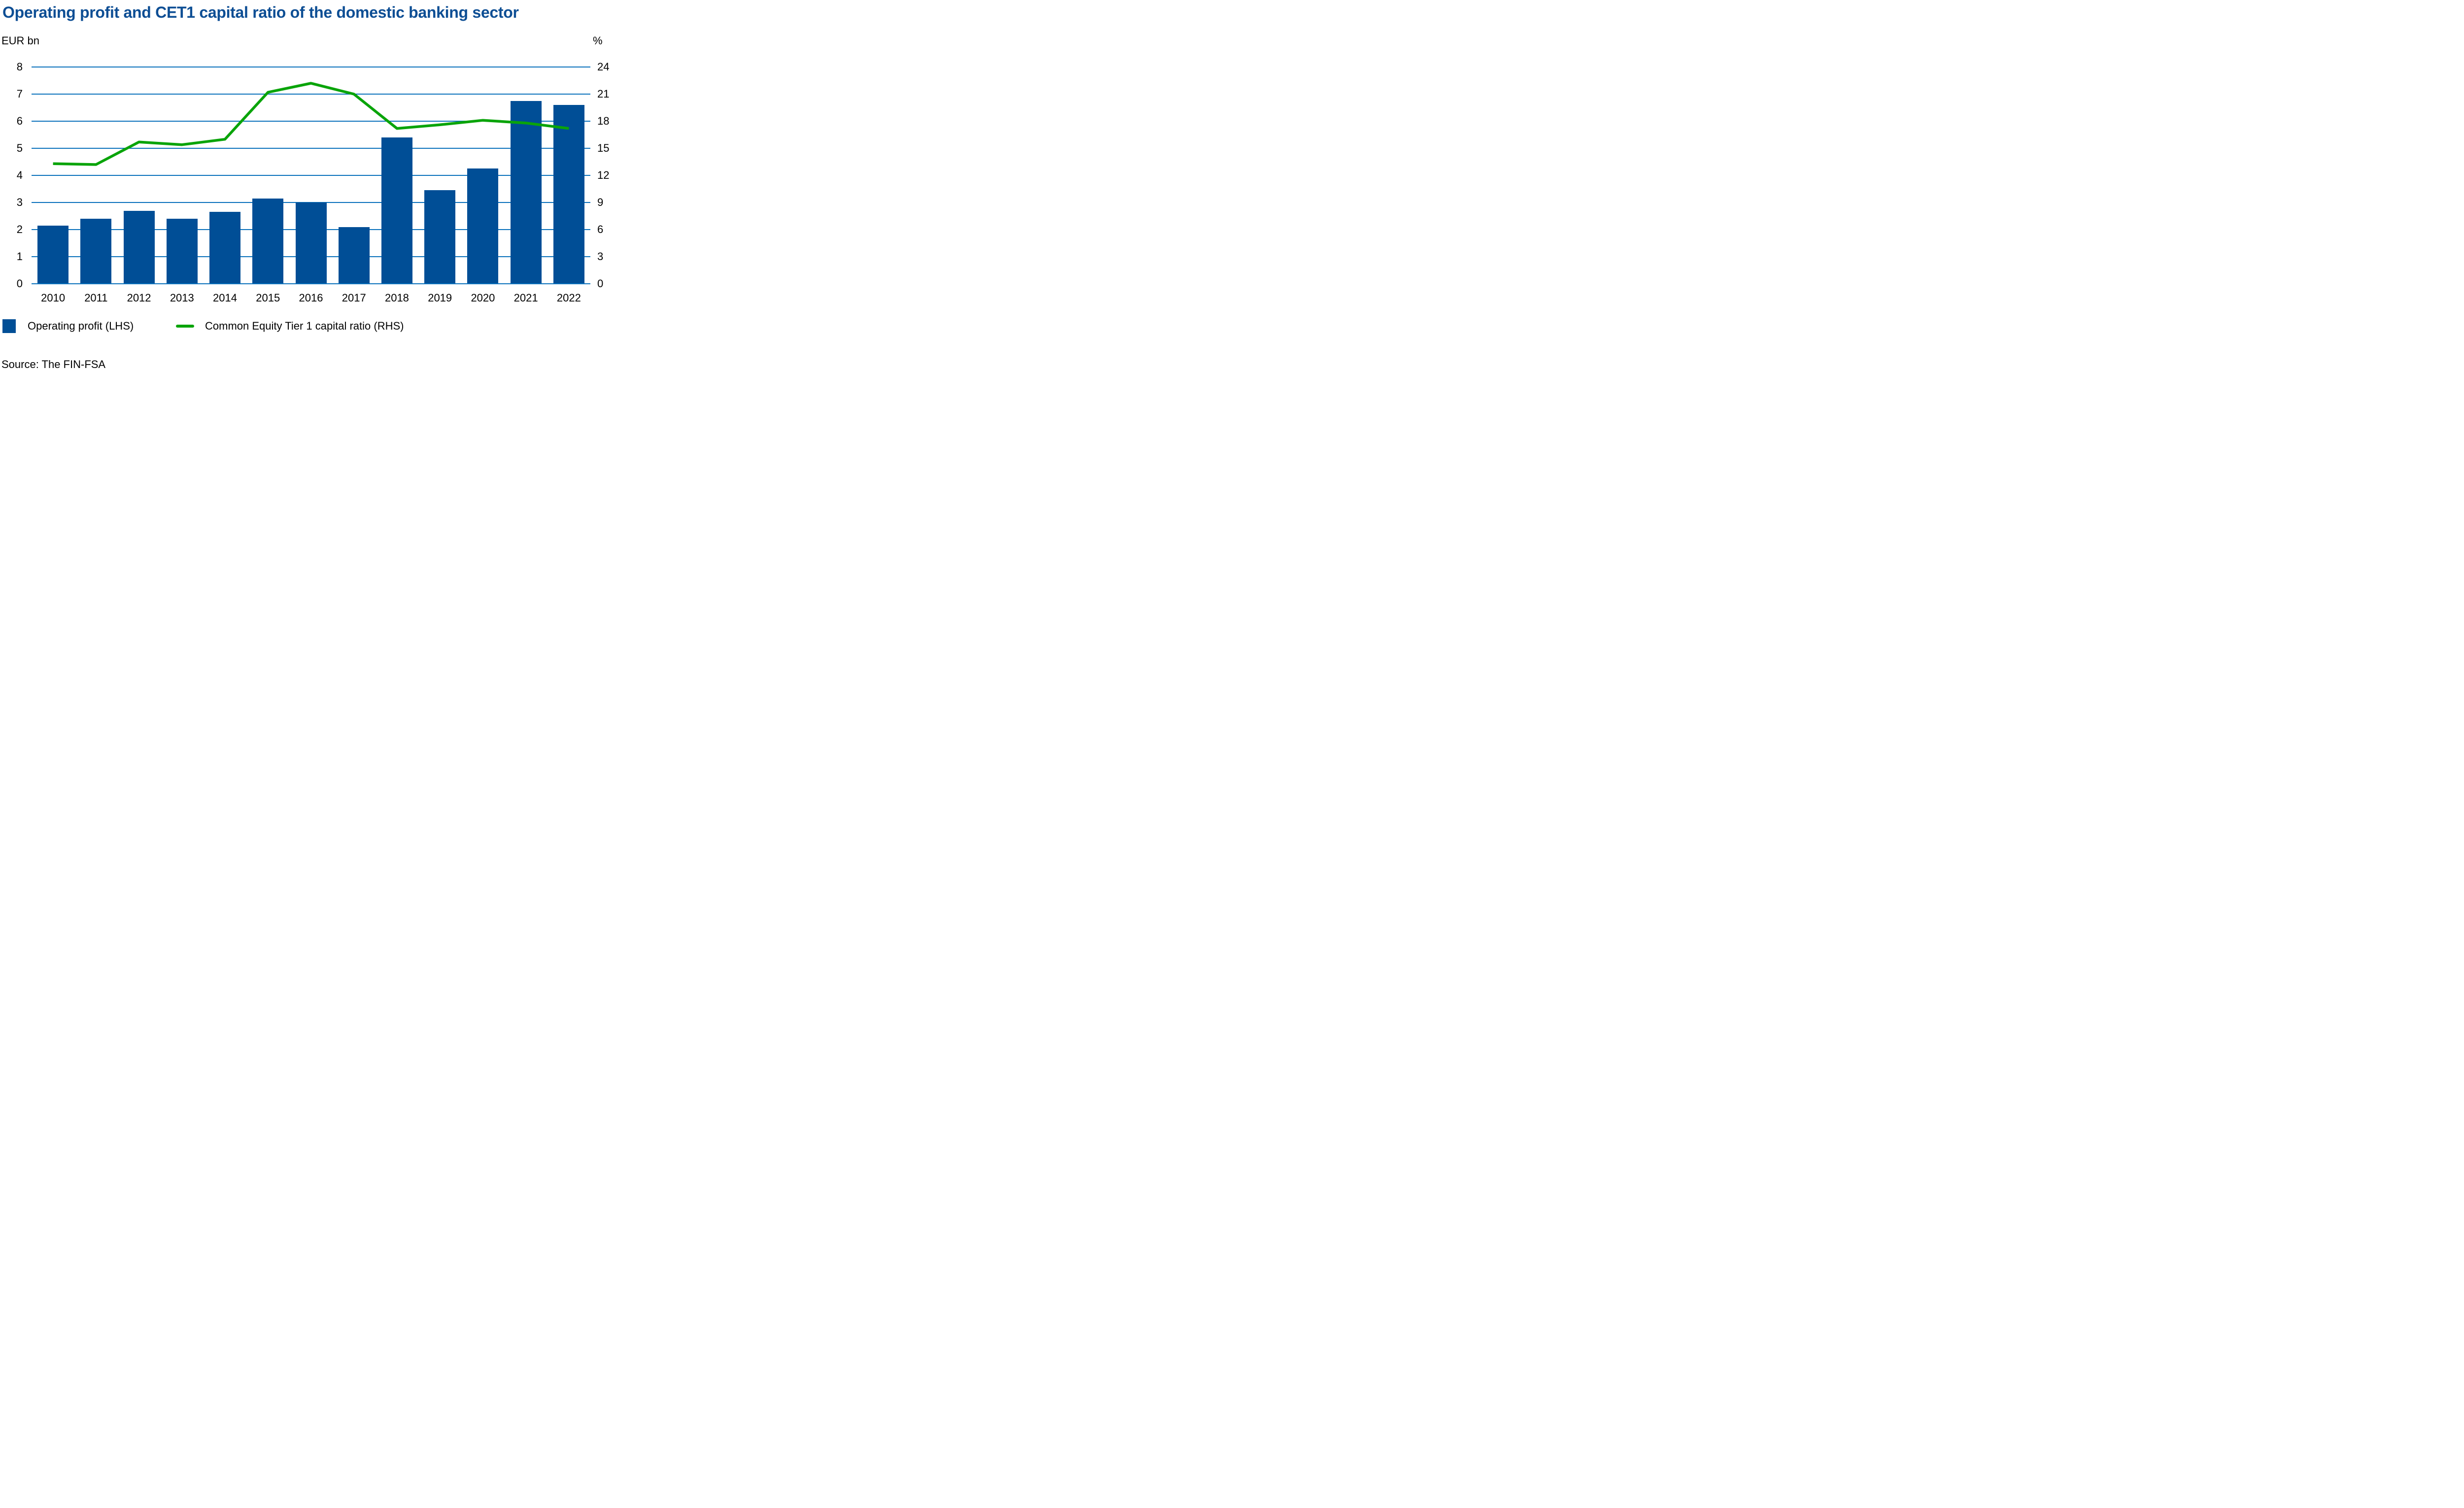  Describe the element at coordinates (19, 121) in the screenshot. I see `left-tick-6: 6` at that location.